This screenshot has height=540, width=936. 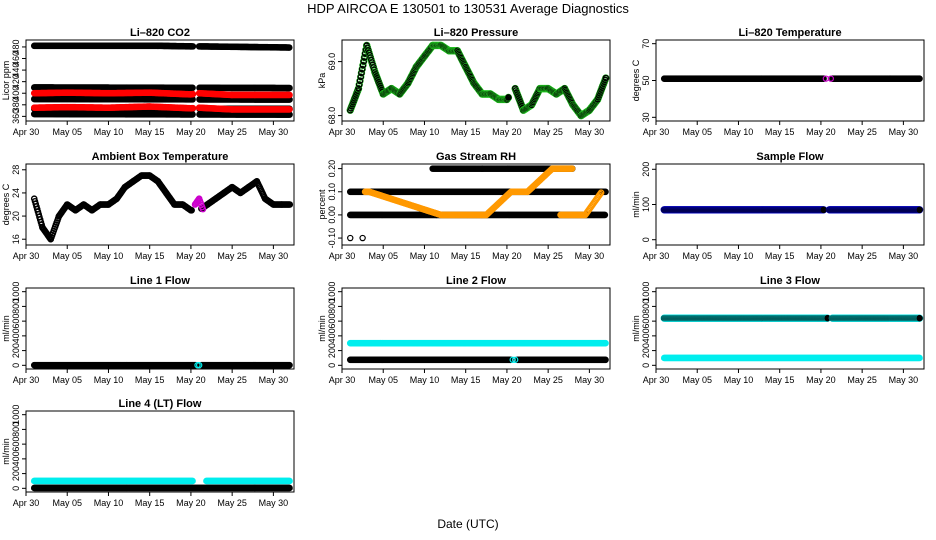 I want to click on series--0-1-level, so click(x=356, y=238).